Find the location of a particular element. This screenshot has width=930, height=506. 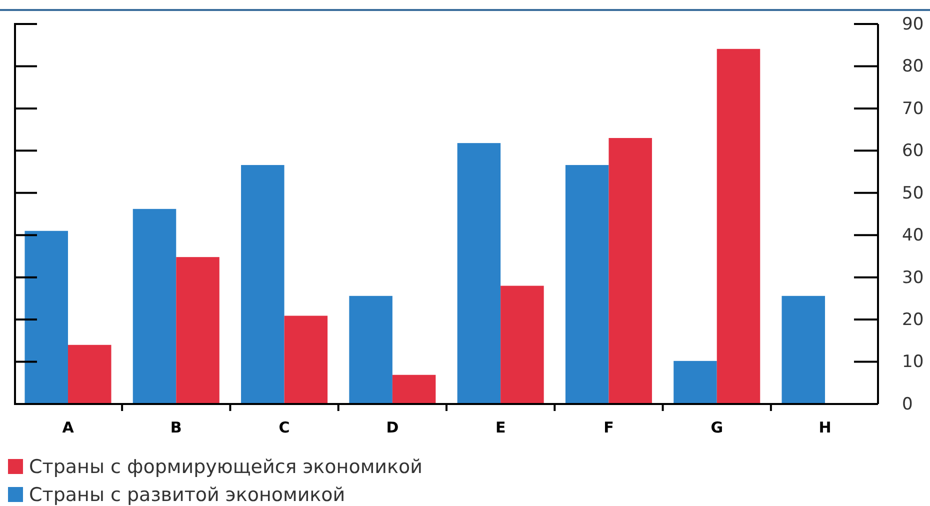

x-tick-label: E is located at coordinates (500, 427).